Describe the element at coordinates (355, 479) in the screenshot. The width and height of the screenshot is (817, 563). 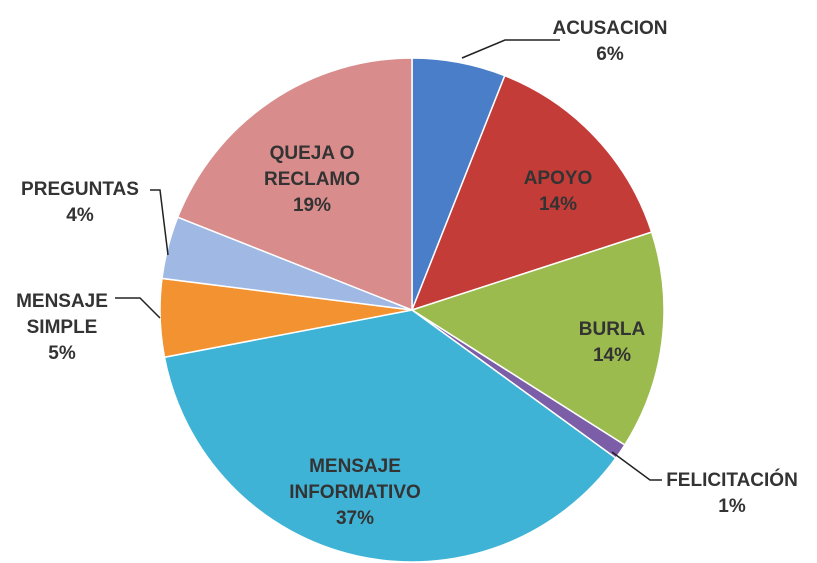
I see `category: MENSAJE INFORMATIVO` at that location.